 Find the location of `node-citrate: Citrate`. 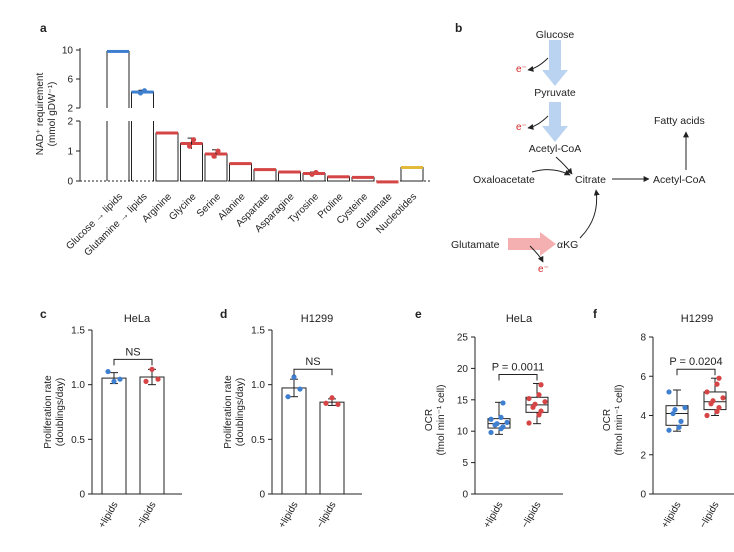

node-citrate: Citrate is located at coordinates (590, 180).